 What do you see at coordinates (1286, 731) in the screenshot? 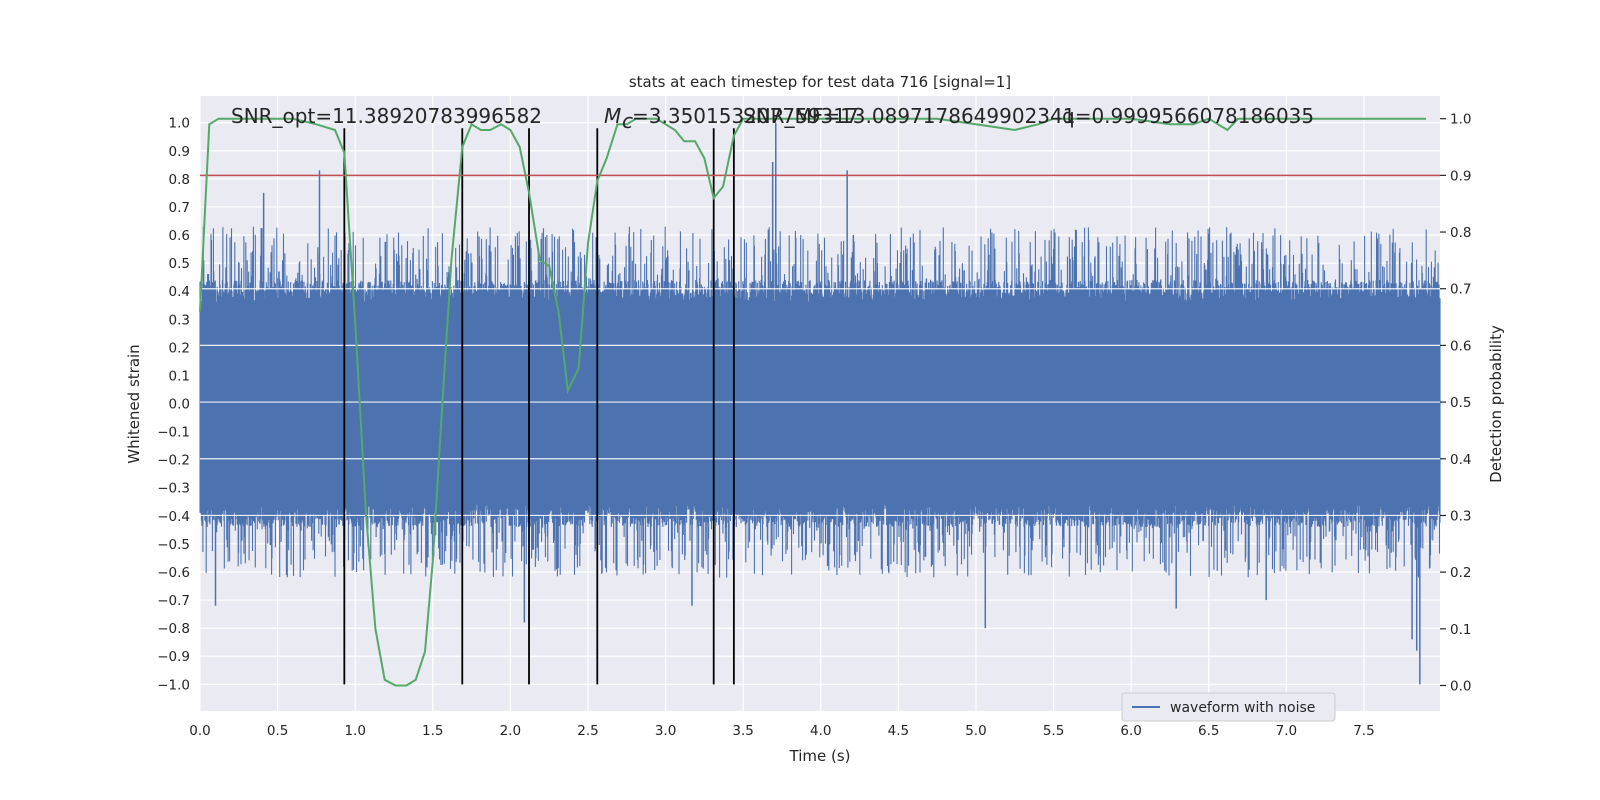
I see `x-tick-label: 7.0` at bounding box center [1286, 731].